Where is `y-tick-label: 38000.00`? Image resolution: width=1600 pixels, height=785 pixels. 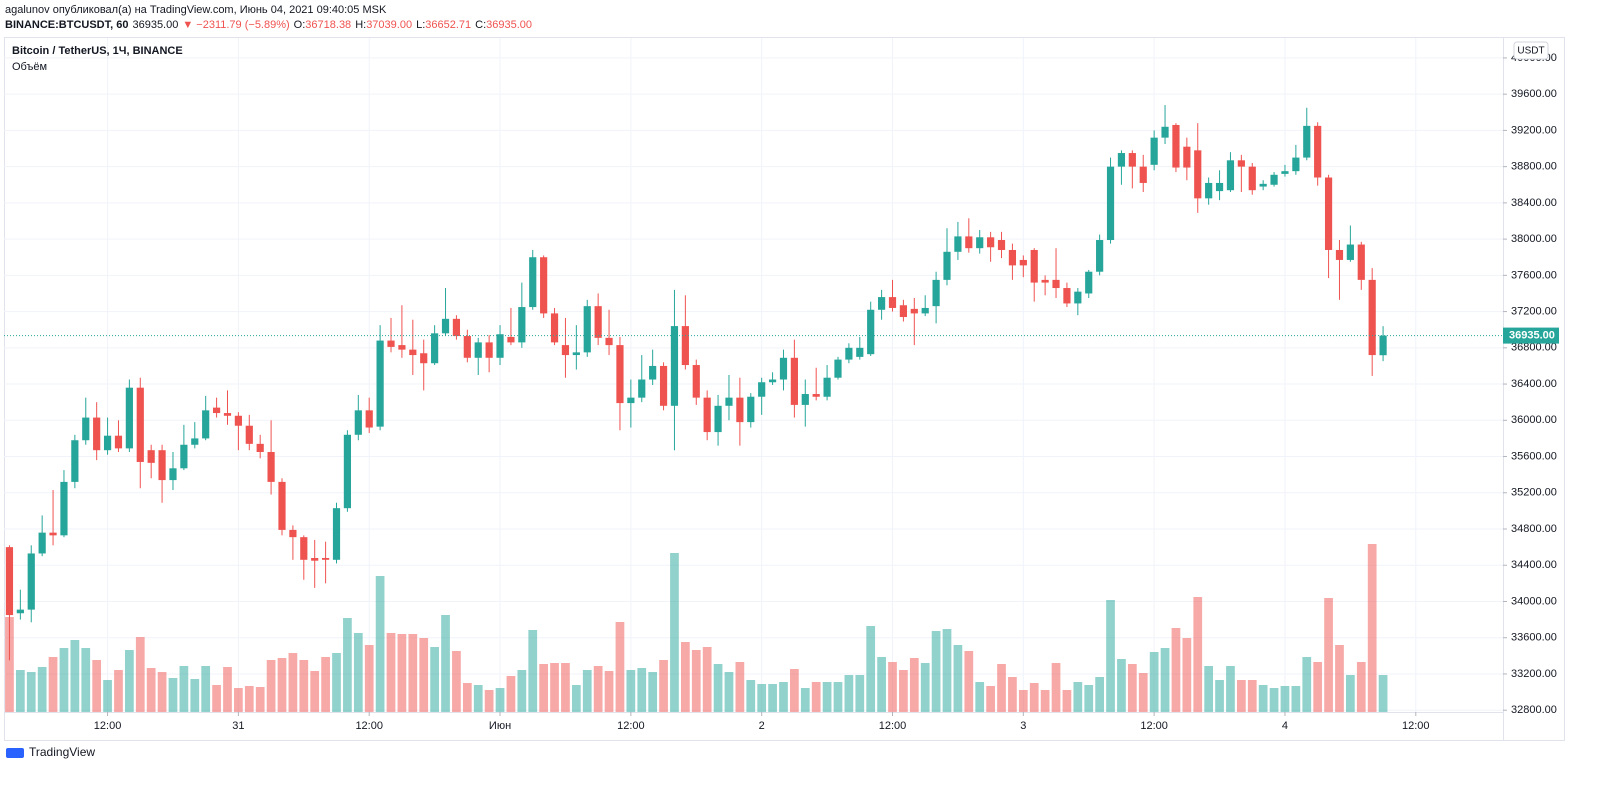
y-tick-label: 38000.00 is located at coordinates (1534, 239).